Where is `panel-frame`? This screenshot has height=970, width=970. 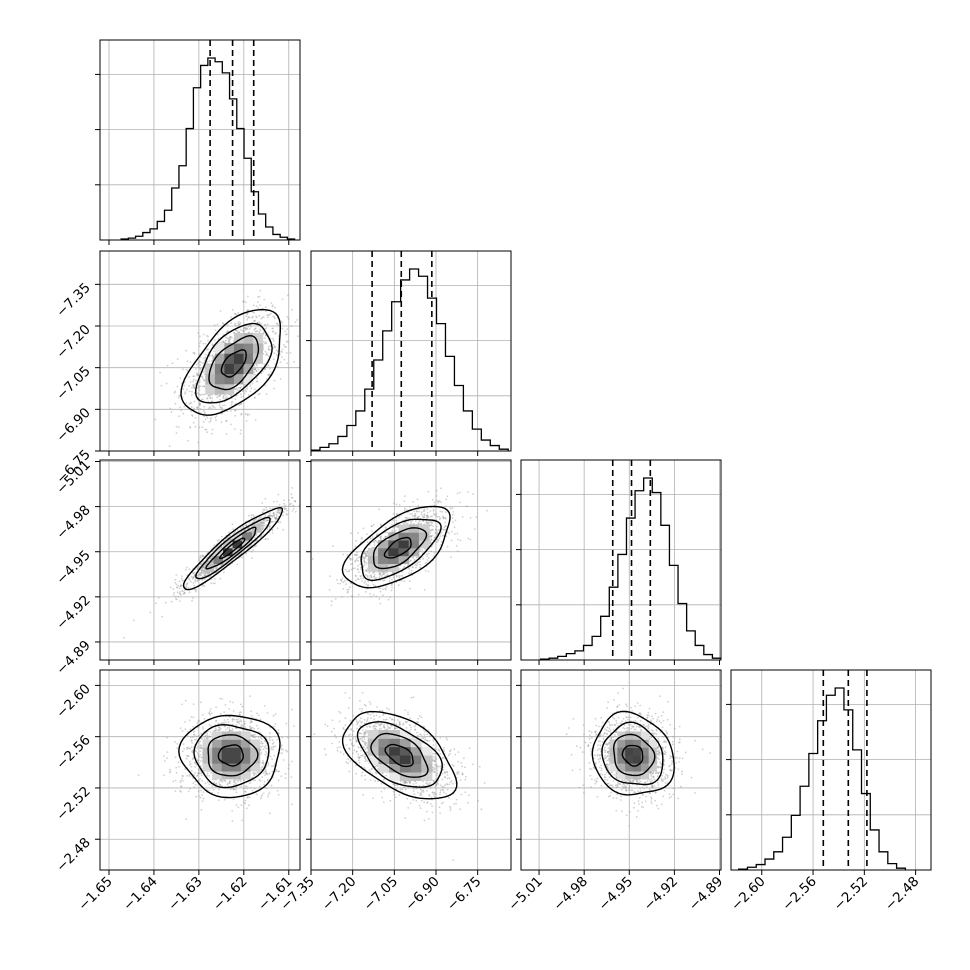
panel-frame is located at coordinates (200, 351).